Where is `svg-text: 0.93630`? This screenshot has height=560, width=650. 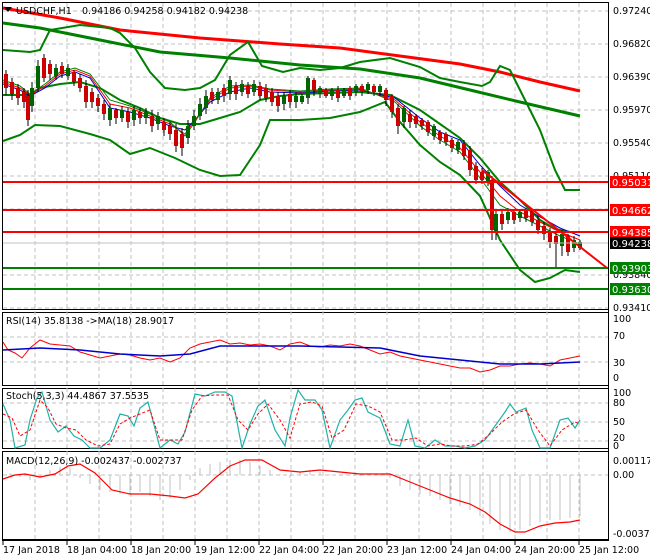 svg-text: 0.93630 is located at coordinates (631, 290).